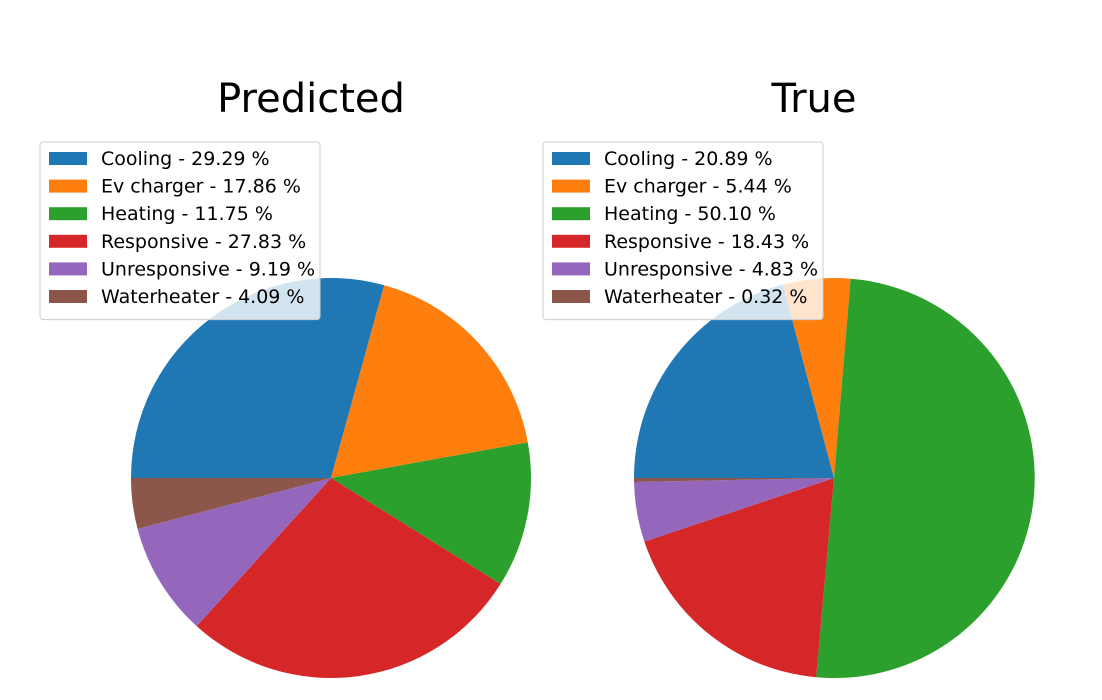 Image resolution: width=1102 pixels, height=700 pixels. I want to click on legend-label-ev-charger: Ev charger - 17.86 %, so click(201, 187).